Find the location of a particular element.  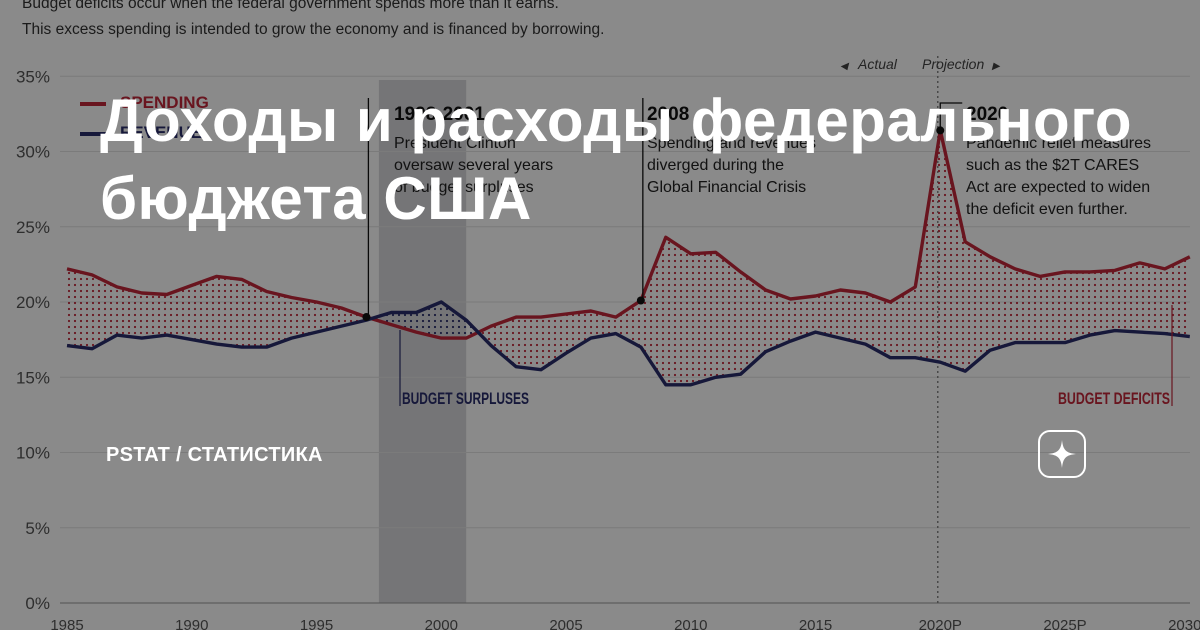

x-tick-label: 1985 is located at coordinates (66, 623).